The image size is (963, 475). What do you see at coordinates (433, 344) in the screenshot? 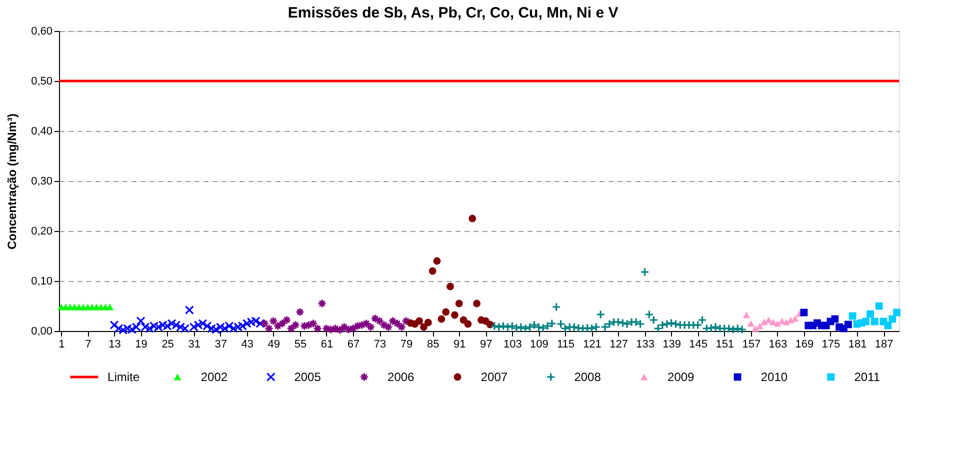
I see `x-tick-label: 85` at bounding box center [433, 344].